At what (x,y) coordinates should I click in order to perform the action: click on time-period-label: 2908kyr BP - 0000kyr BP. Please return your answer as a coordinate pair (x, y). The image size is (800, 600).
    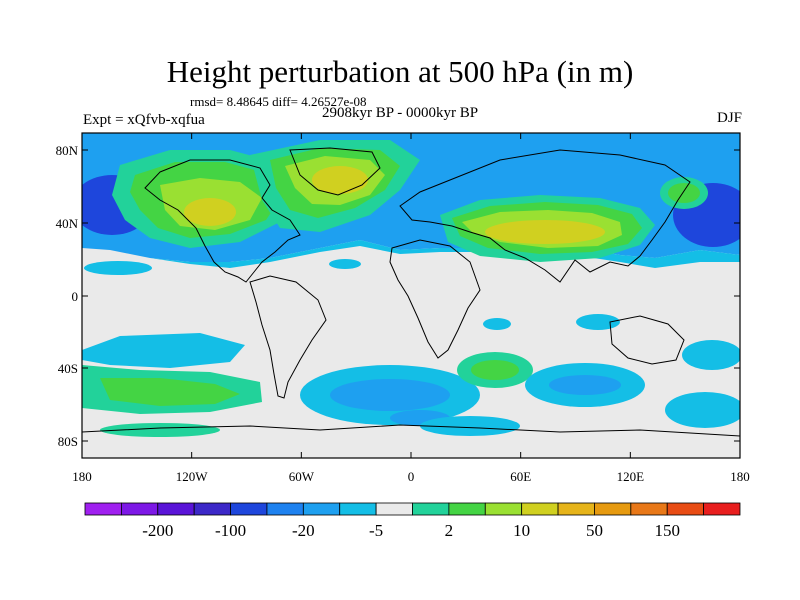
    Looking at the image, I should click on (400, 113).